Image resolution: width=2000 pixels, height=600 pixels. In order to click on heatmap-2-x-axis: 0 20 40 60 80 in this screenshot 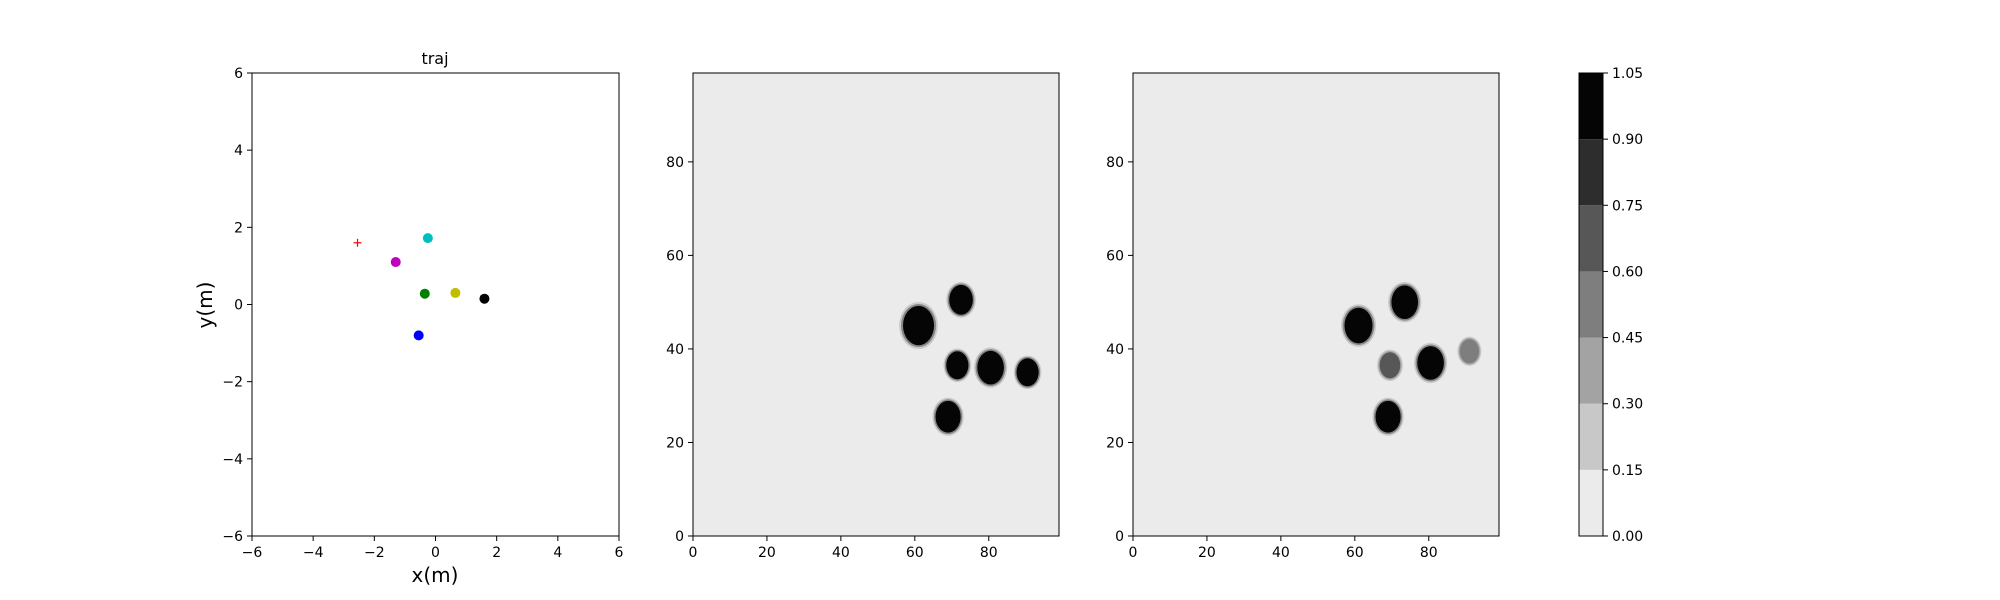, I will do `click(1283, 548)`.